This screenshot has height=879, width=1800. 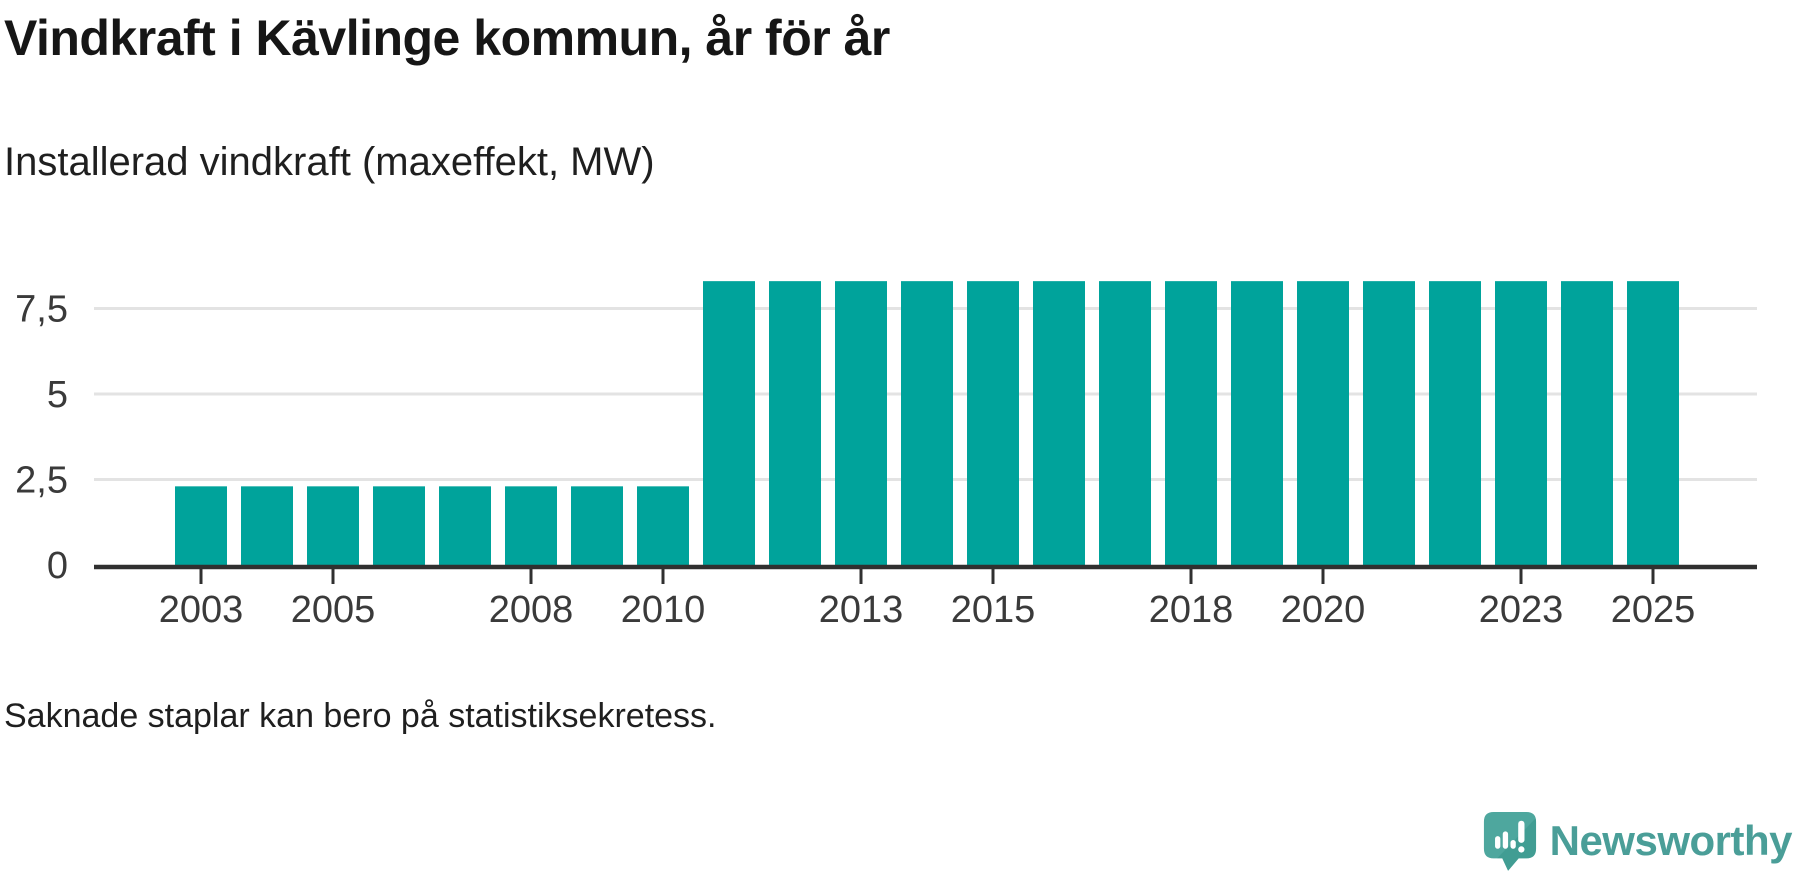 What do you see at coordinates (1505, 840) in the screenshot?
I see `icon-bar-tall` at bounding box center [1505, 840].